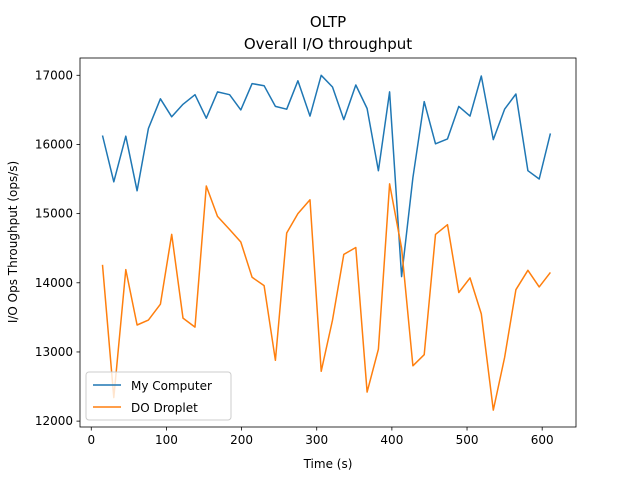  I want to click on legend-label-my-computer: My Computer, so click(171, 386).